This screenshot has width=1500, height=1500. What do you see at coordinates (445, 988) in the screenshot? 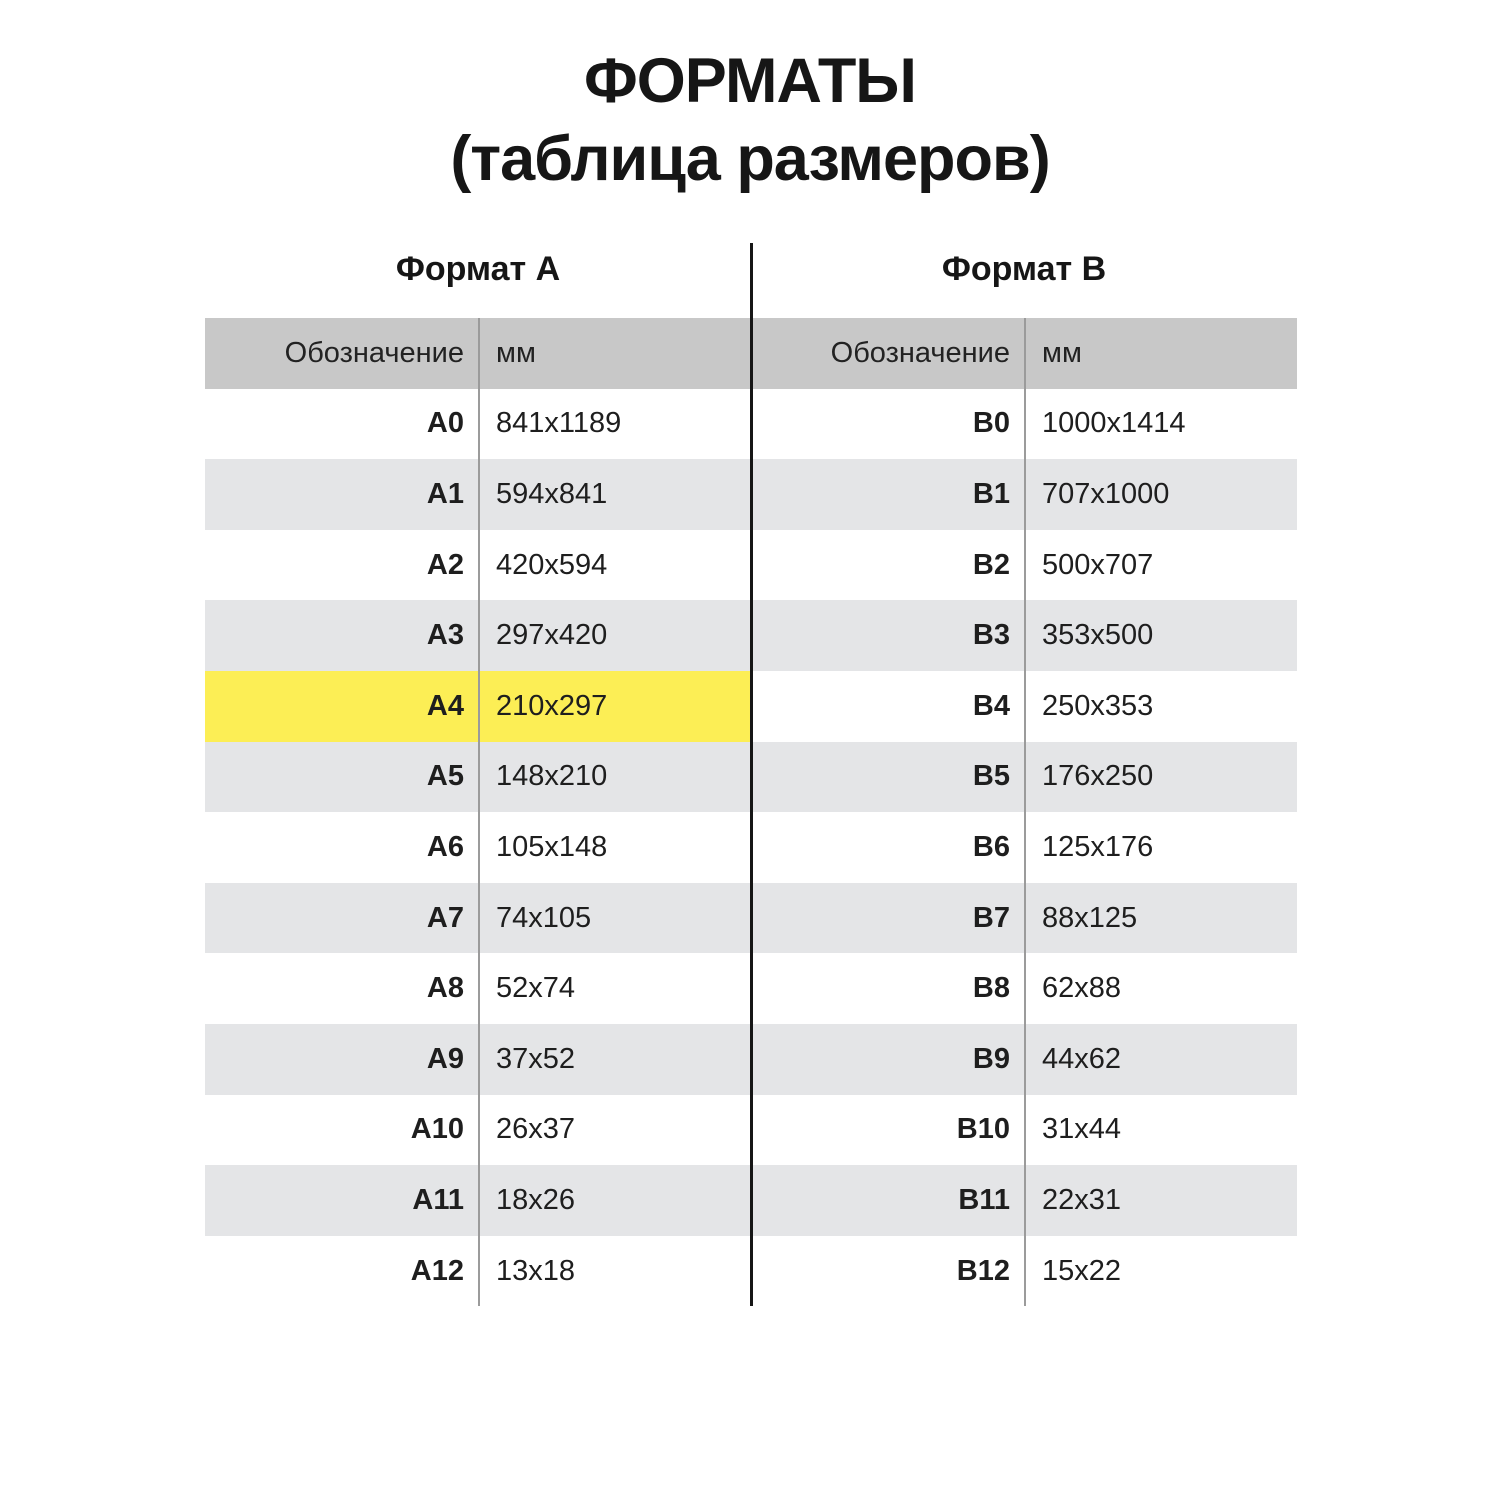
I see `format-a-code: A8` at bounding box center [445, 988].